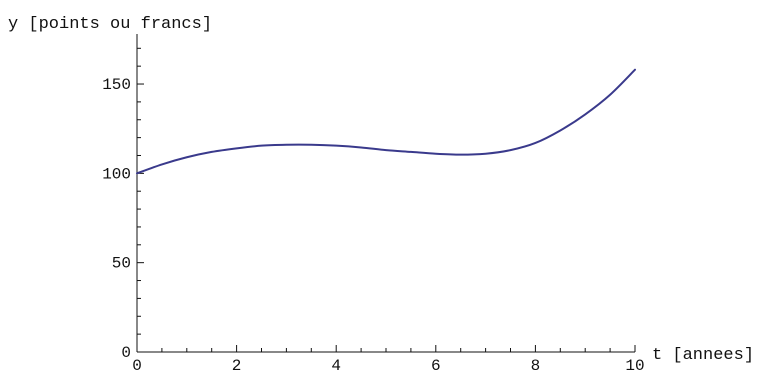 The image size is (775, 378). Describe the element at coordinates (110, 24) in the screenshot. I see `y-axis-label: y [points ou francs]` at that location.